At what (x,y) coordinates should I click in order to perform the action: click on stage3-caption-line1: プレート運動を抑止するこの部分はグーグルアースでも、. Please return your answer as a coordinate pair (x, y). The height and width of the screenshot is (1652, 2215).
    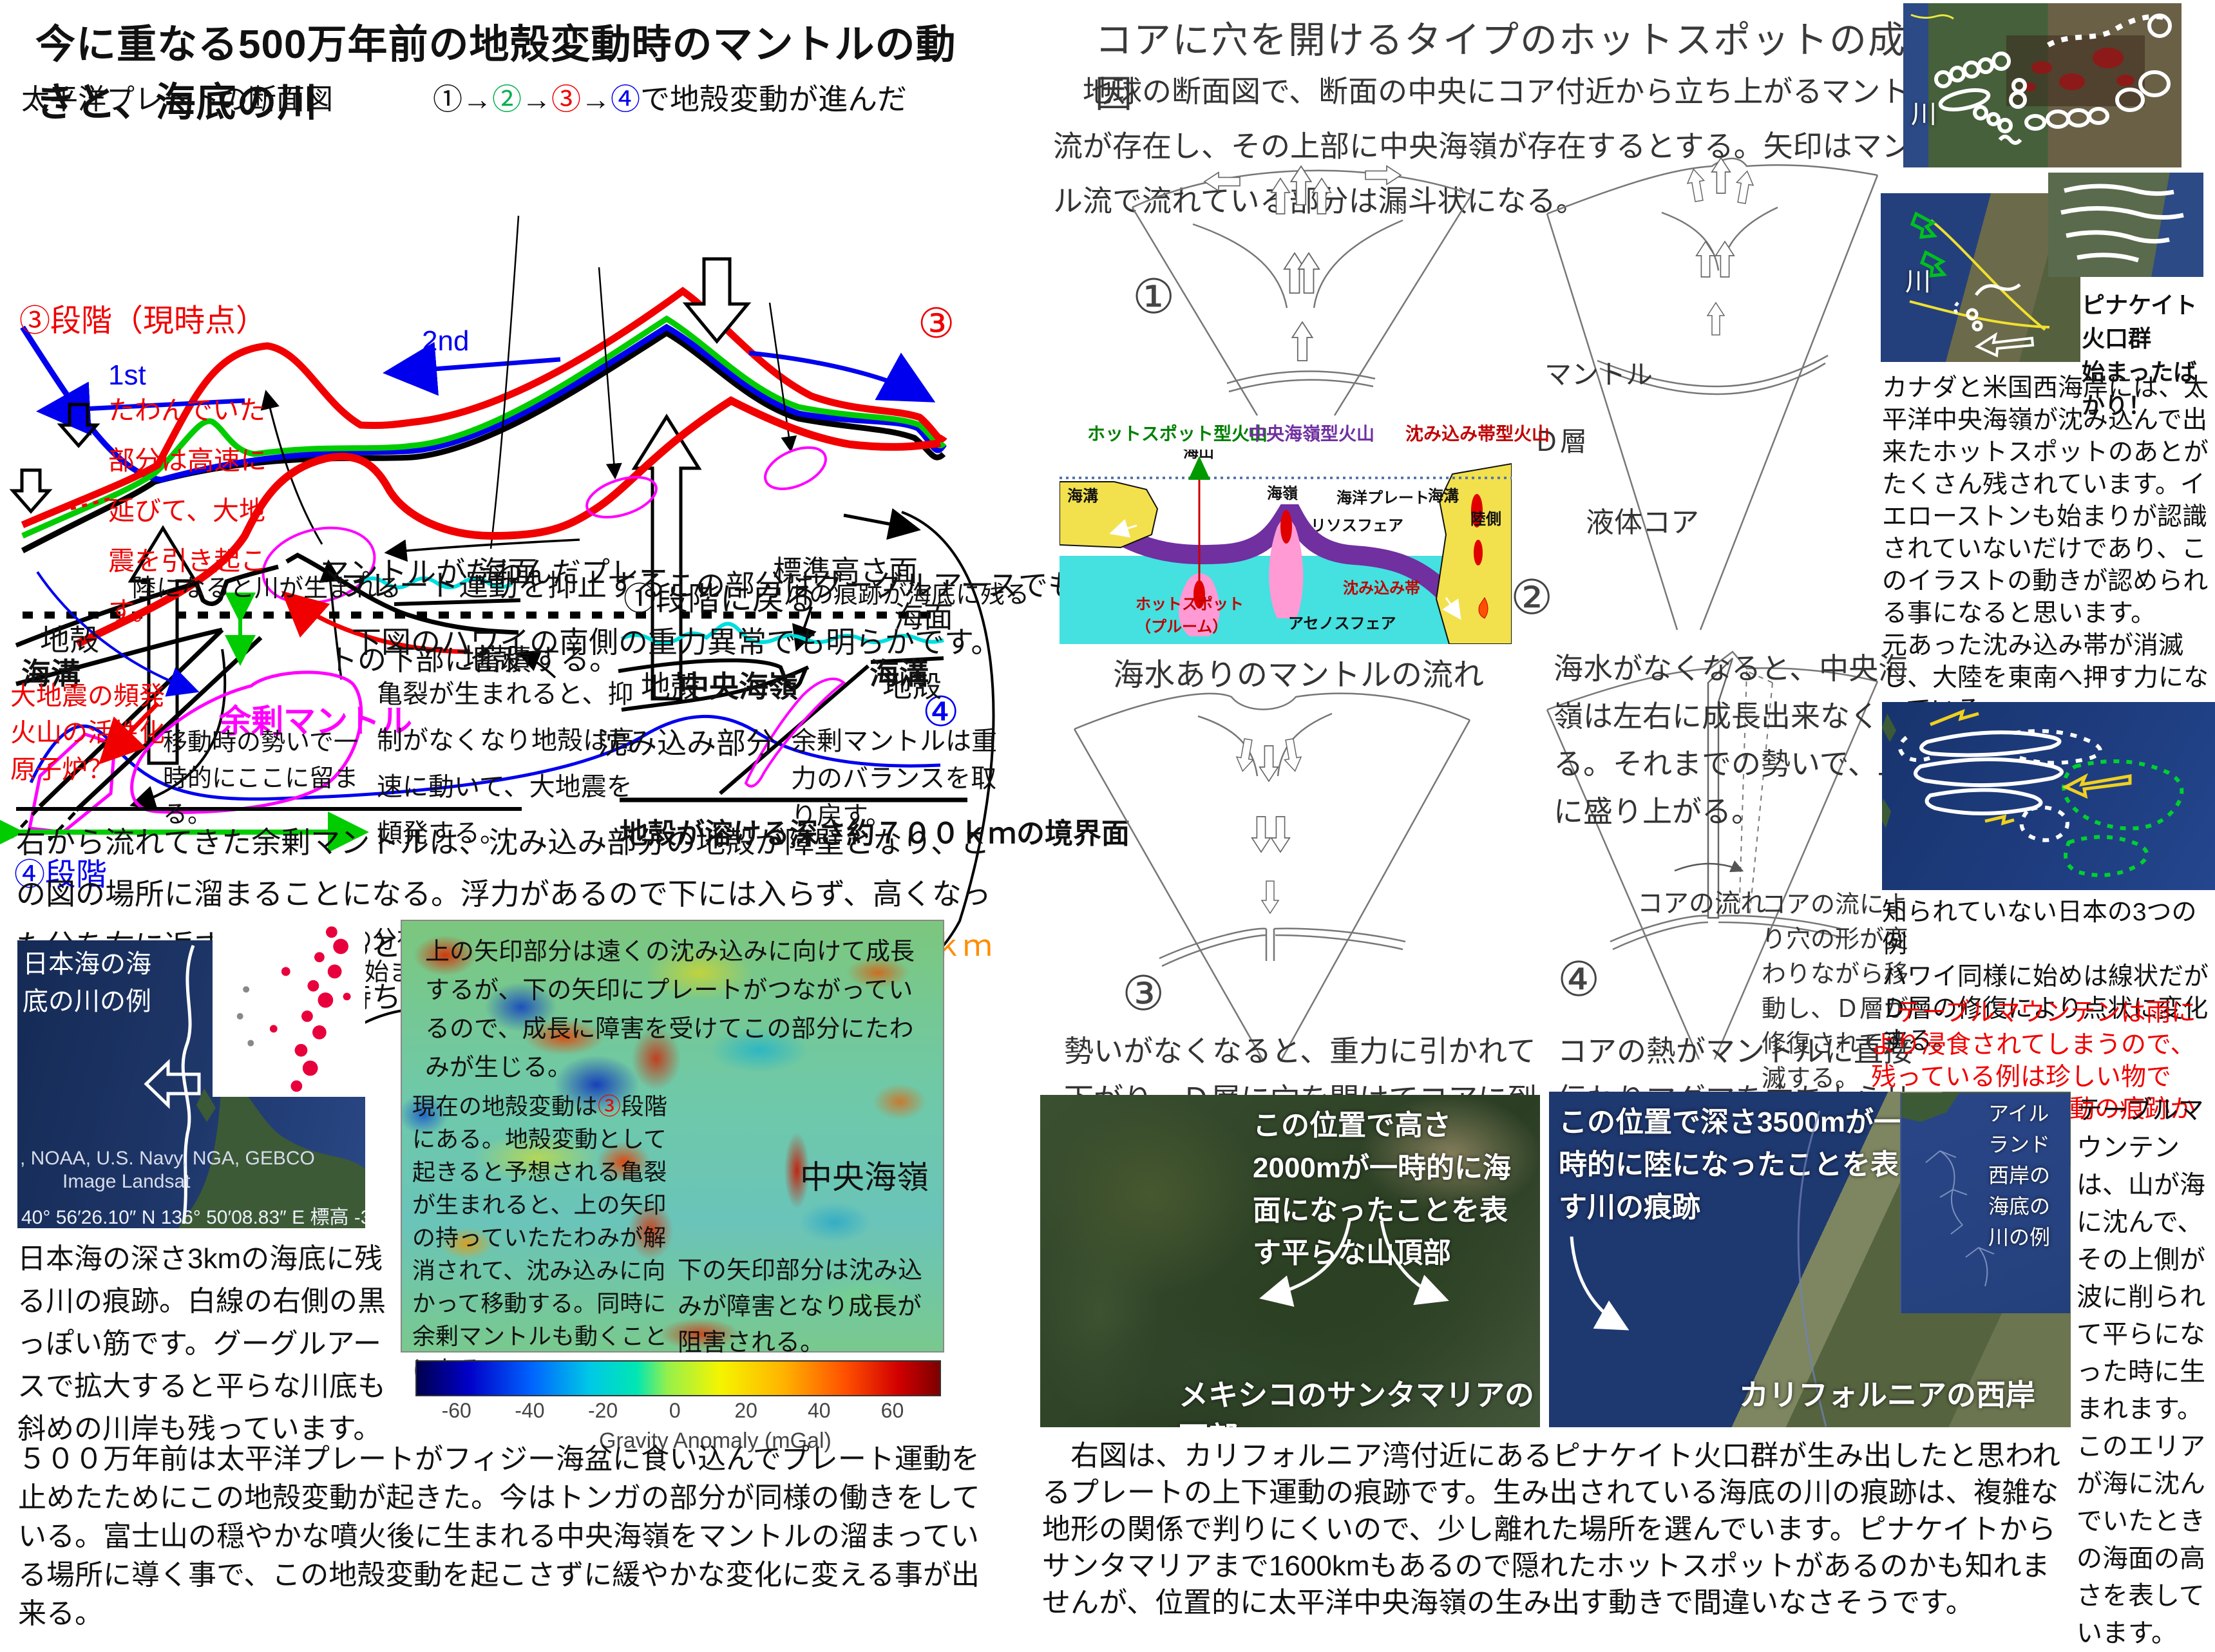
    Looking at the image, I should click on (723, 585).